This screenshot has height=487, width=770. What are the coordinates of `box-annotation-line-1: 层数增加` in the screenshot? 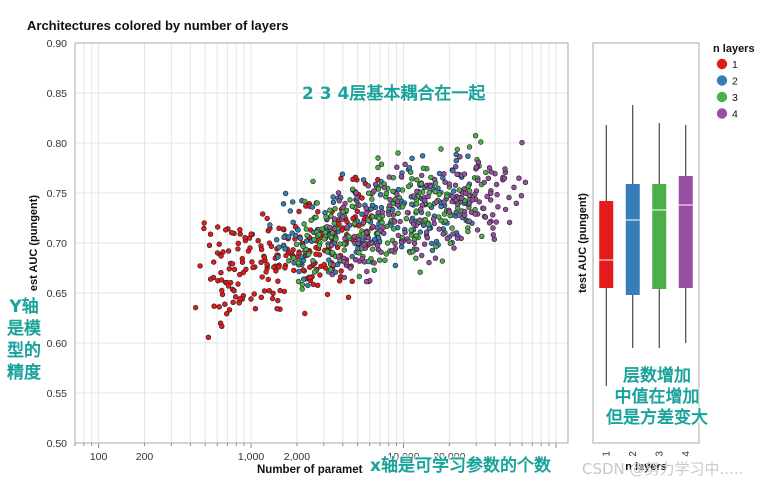 It's located at (657, 376).